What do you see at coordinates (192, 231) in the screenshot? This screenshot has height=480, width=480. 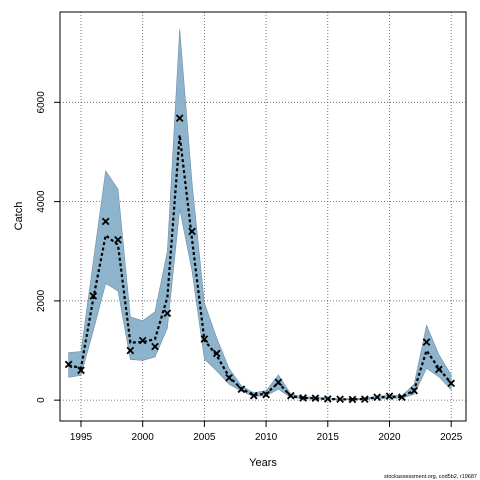 I see `catch-marker-2004` at bounding box center [192, 231].